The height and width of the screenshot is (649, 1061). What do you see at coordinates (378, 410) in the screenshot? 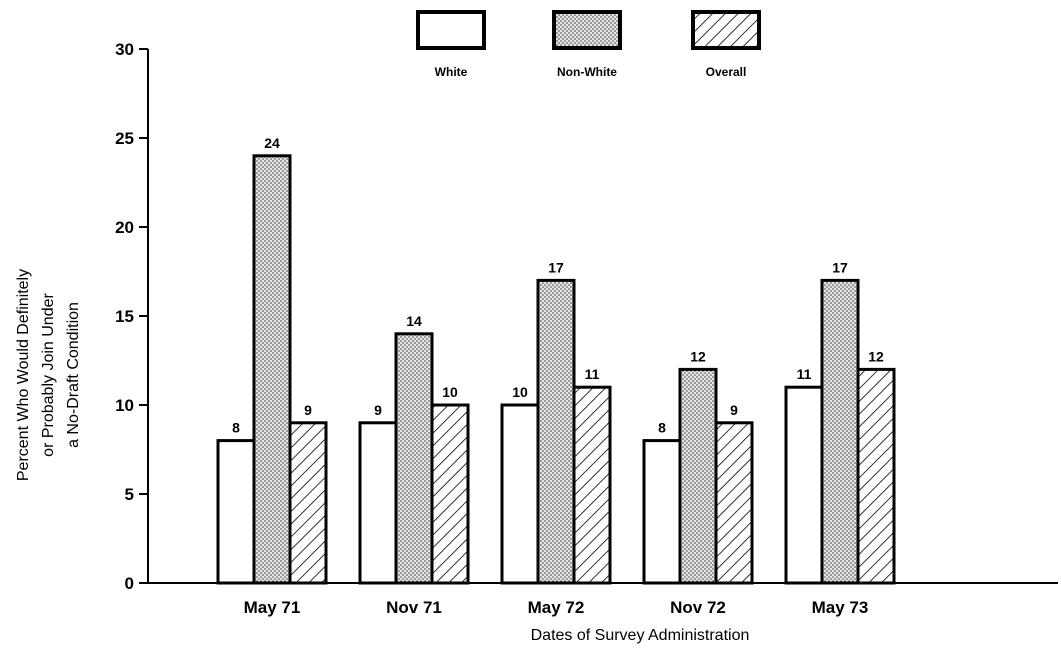
I see `data-label-white-nov-71: 9` at bounding box center [378, 410].